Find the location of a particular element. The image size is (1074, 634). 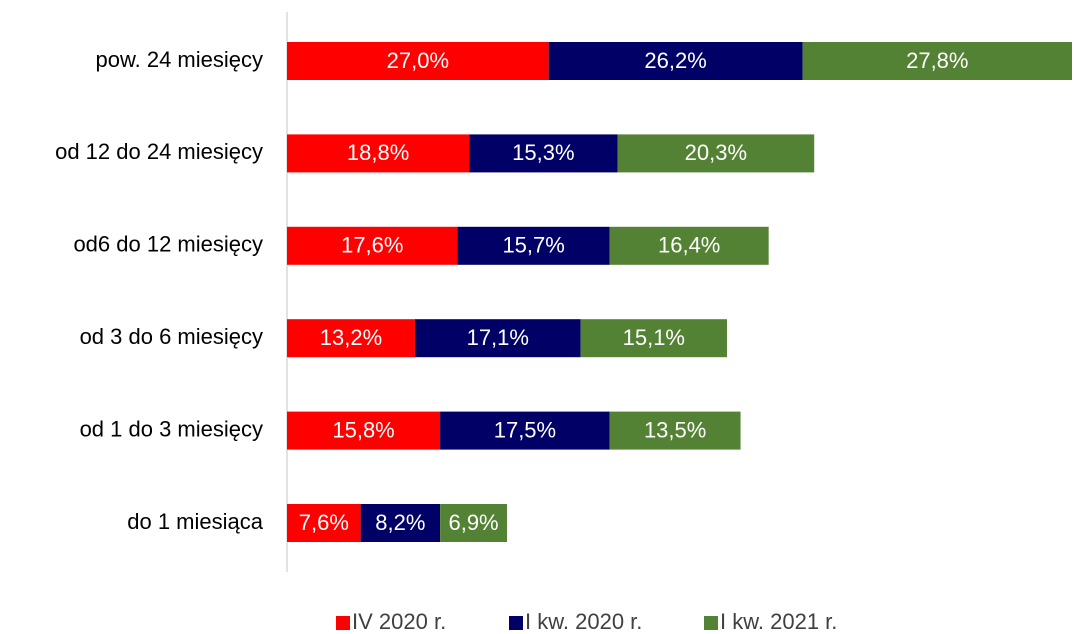

y-tick-label: od 12 do 24 miesięcy is located at coordinates (159, 151).